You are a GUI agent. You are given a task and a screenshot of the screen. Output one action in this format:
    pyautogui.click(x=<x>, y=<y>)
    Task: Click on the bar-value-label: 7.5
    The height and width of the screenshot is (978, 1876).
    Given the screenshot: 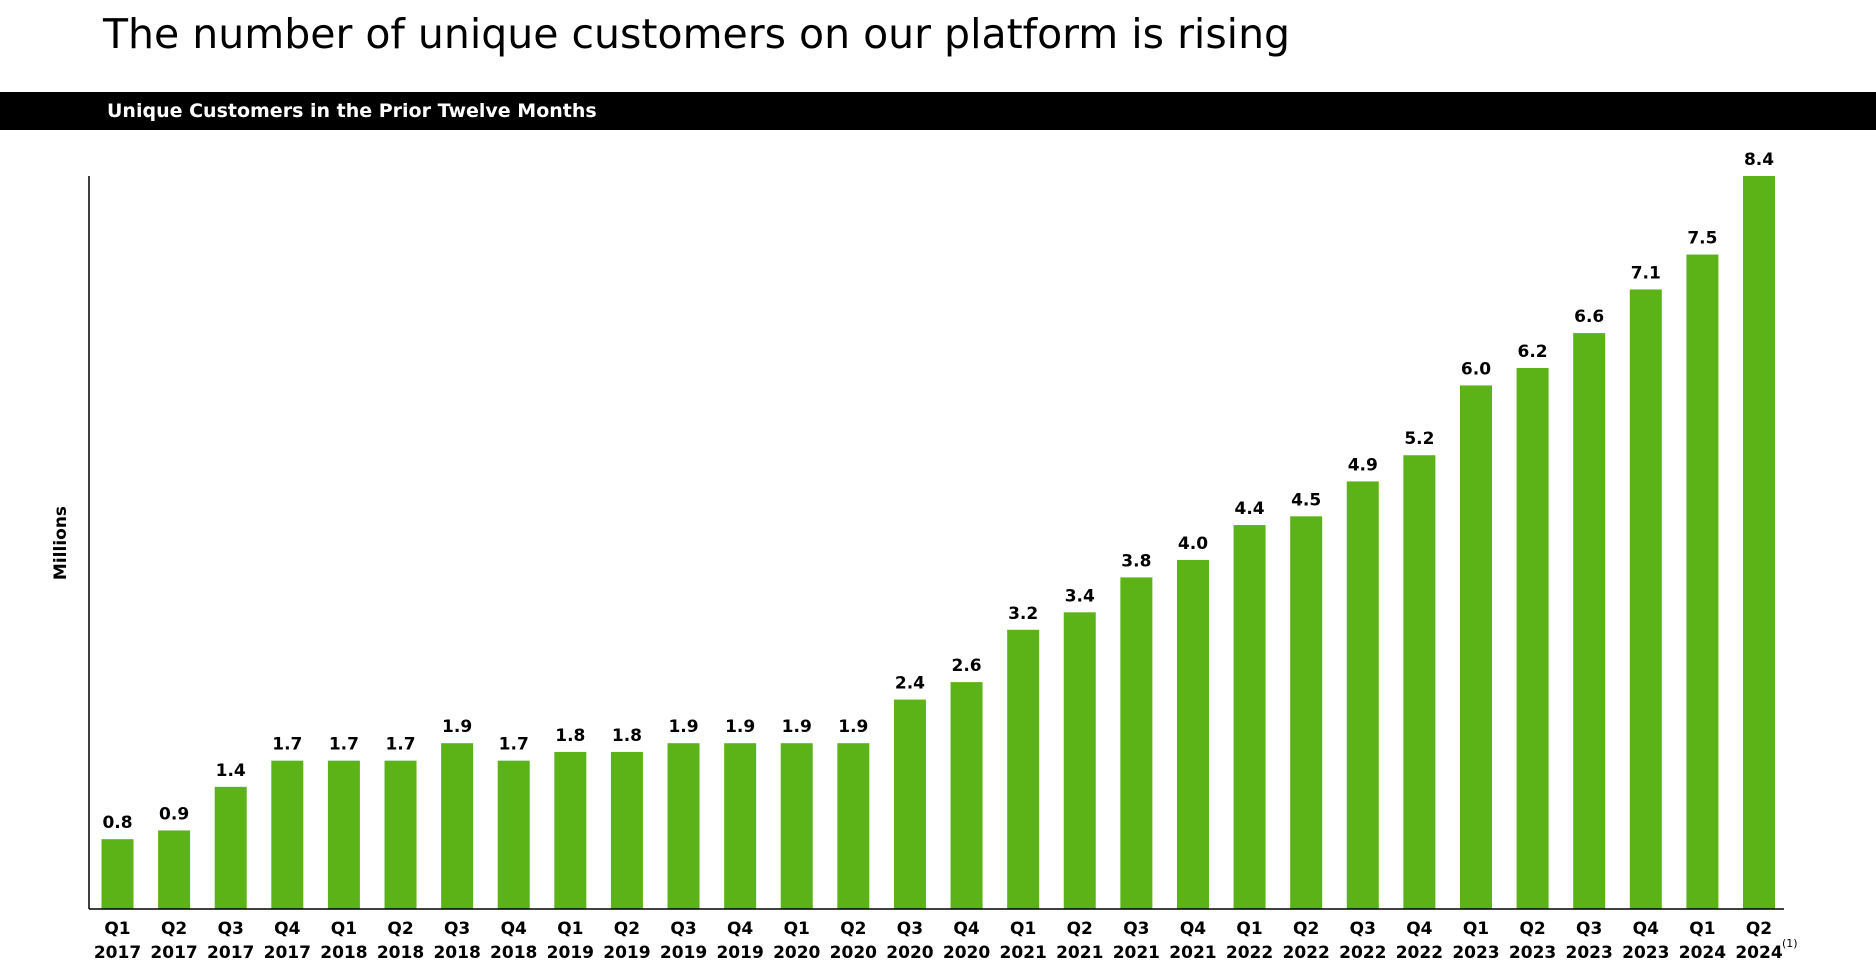 What is the action you would take?
    pyautogui.click(x=1702, y=239)
    